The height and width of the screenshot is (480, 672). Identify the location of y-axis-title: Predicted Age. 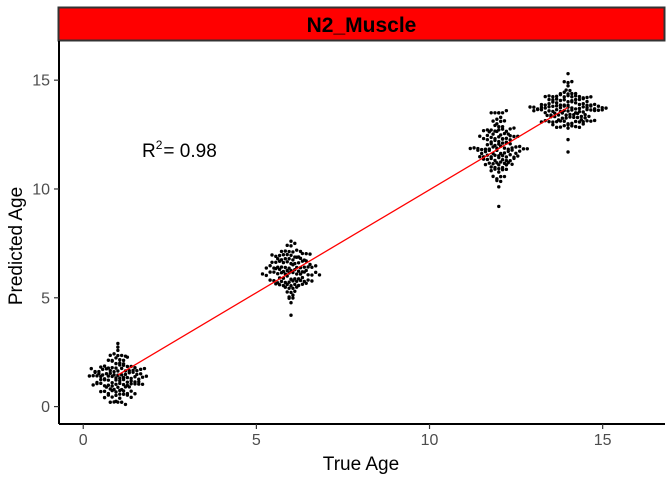
(16, 246).